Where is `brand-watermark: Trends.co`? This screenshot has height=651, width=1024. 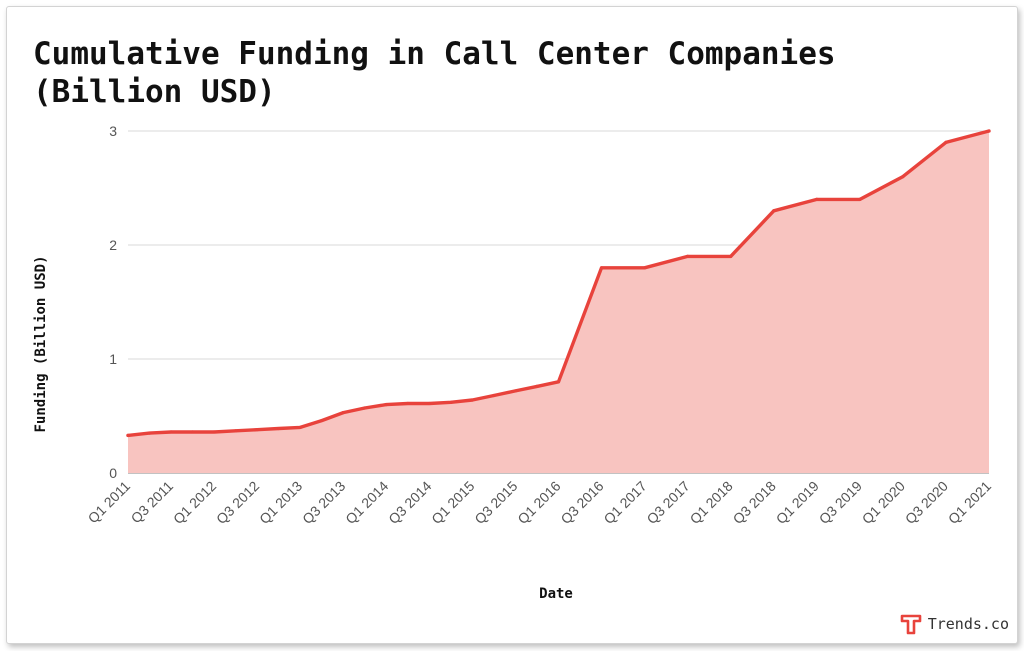 brand-watermark: Trends.co is located at coordinates (954, 624).